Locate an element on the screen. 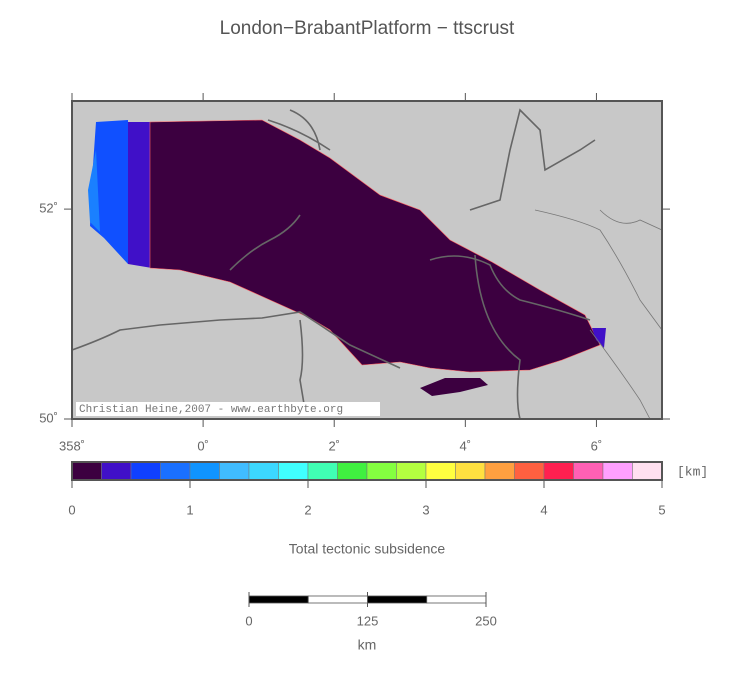  y-tick-label: 50˚ is located at coordinates (48, 417).